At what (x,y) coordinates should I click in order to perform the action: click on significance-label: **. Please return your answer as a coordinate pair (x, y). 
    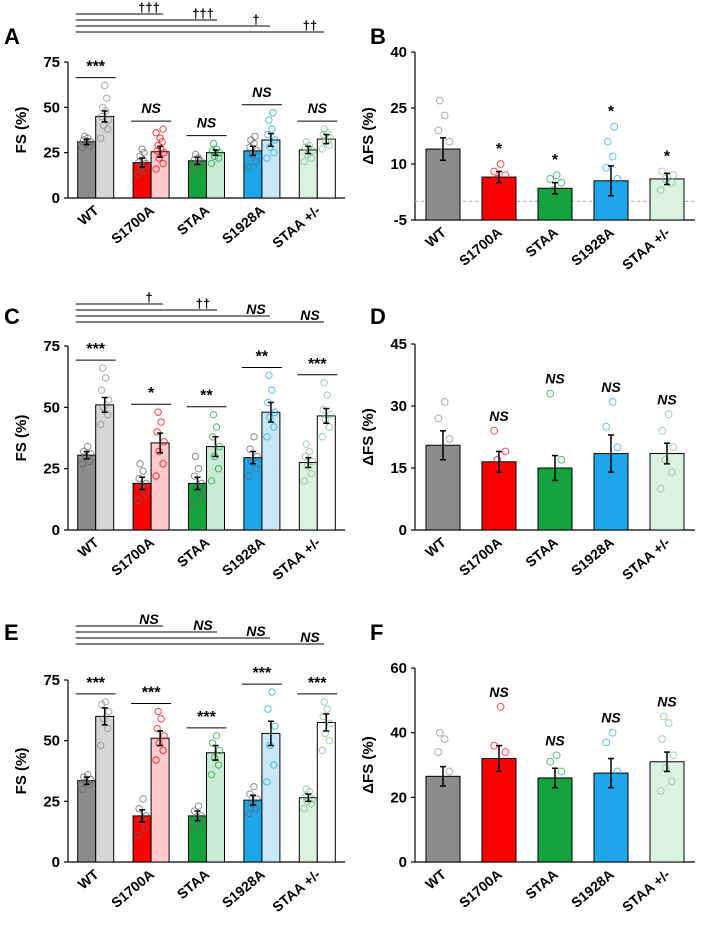
    Looking at the image, I should click on (262, 356).